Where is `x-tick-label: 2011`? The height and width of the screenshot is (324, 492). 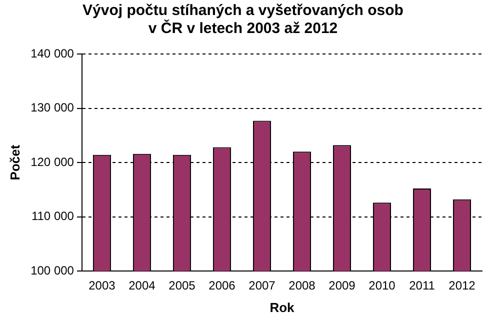 x-tick-label: 2011 is located at coordinates (422, 285).